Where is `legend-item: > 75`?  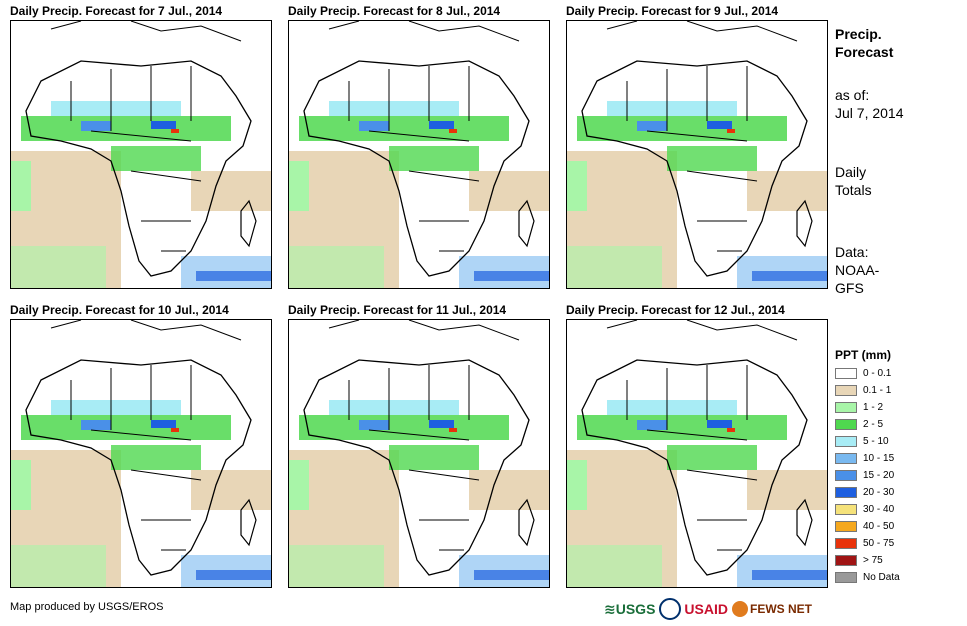 legend-item: > 75 is located at coordinates (875, 560).